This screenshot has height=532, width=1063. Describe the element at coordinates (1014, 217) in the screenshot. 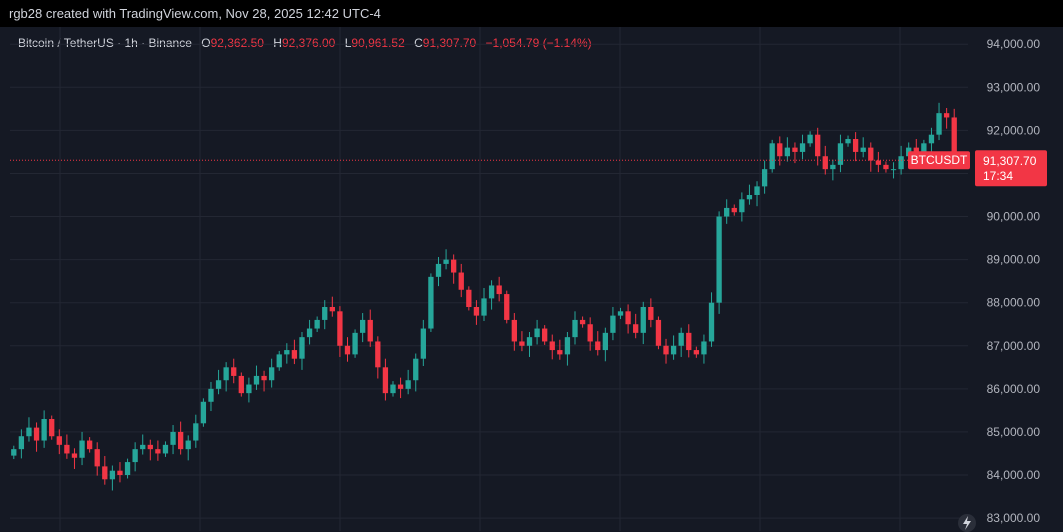

I see `y-tick-label: 90,000.00` at that location.